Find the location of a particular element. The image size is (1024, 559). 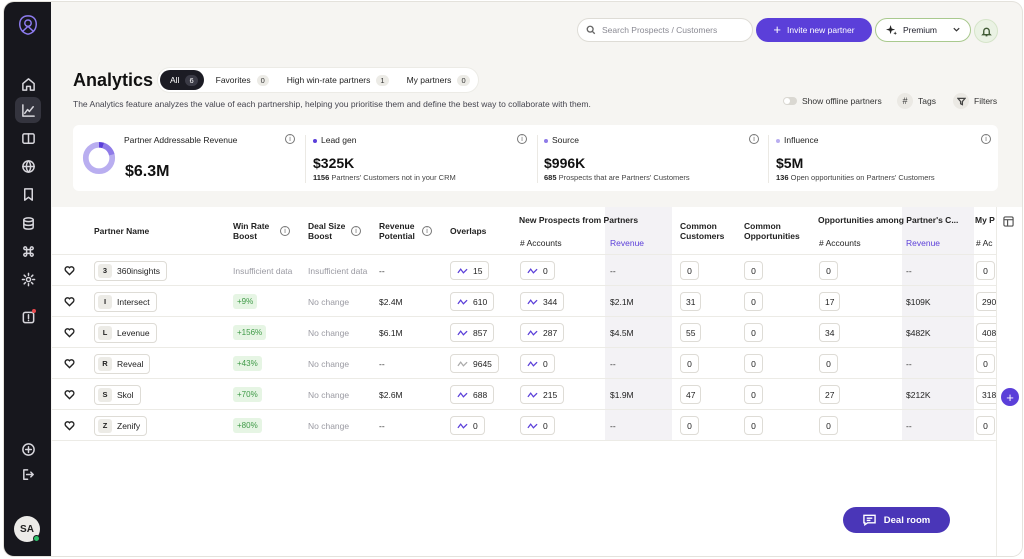

add-column-button: + is located at coordinates (1010, 397).